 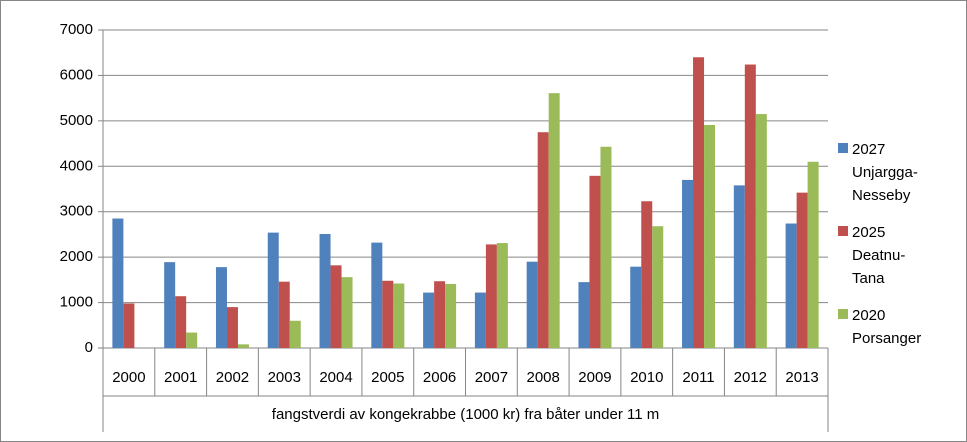 What do you see at coordinates (887, 327) in the screenshot?
I see `legend-label: 2020 Porsanger` at bounding box center [887, 327].